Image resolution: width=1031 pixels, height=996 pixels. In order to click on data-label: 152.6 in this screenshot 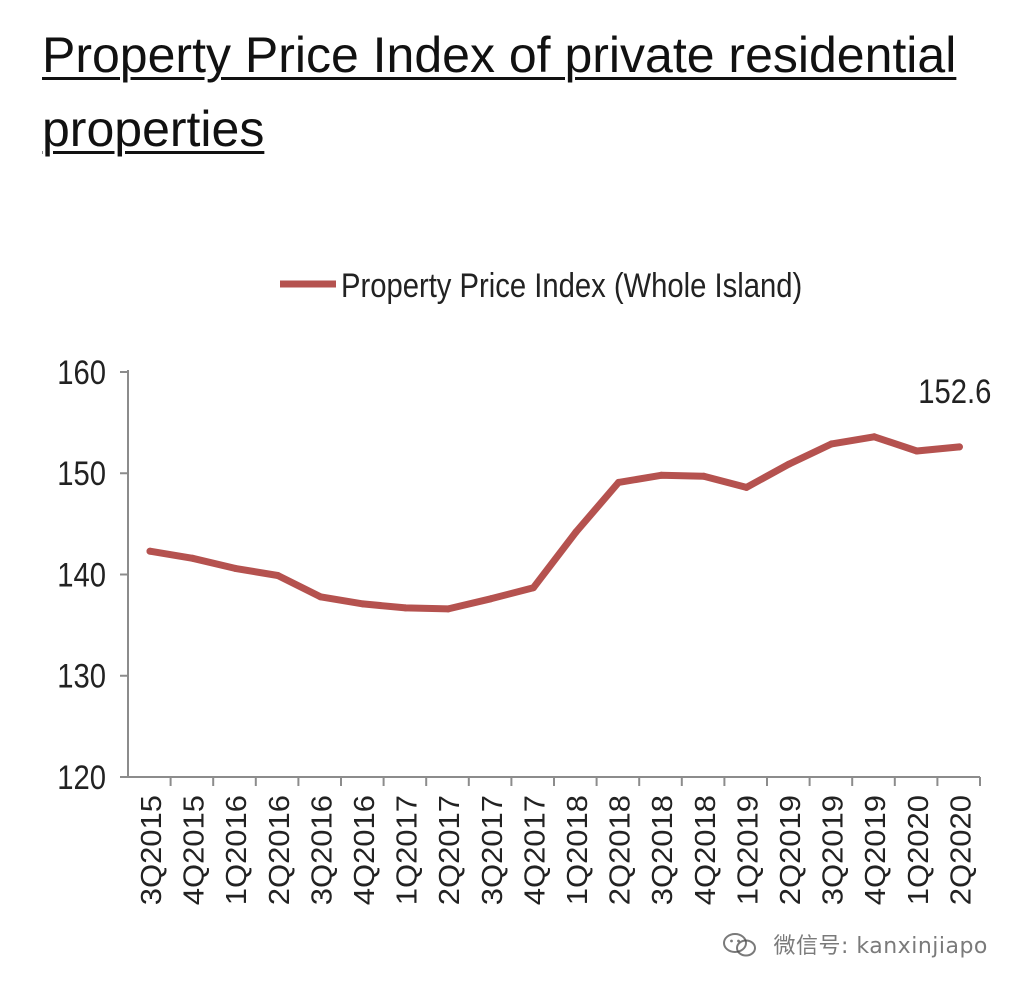, I will do `click(954, 391)`.